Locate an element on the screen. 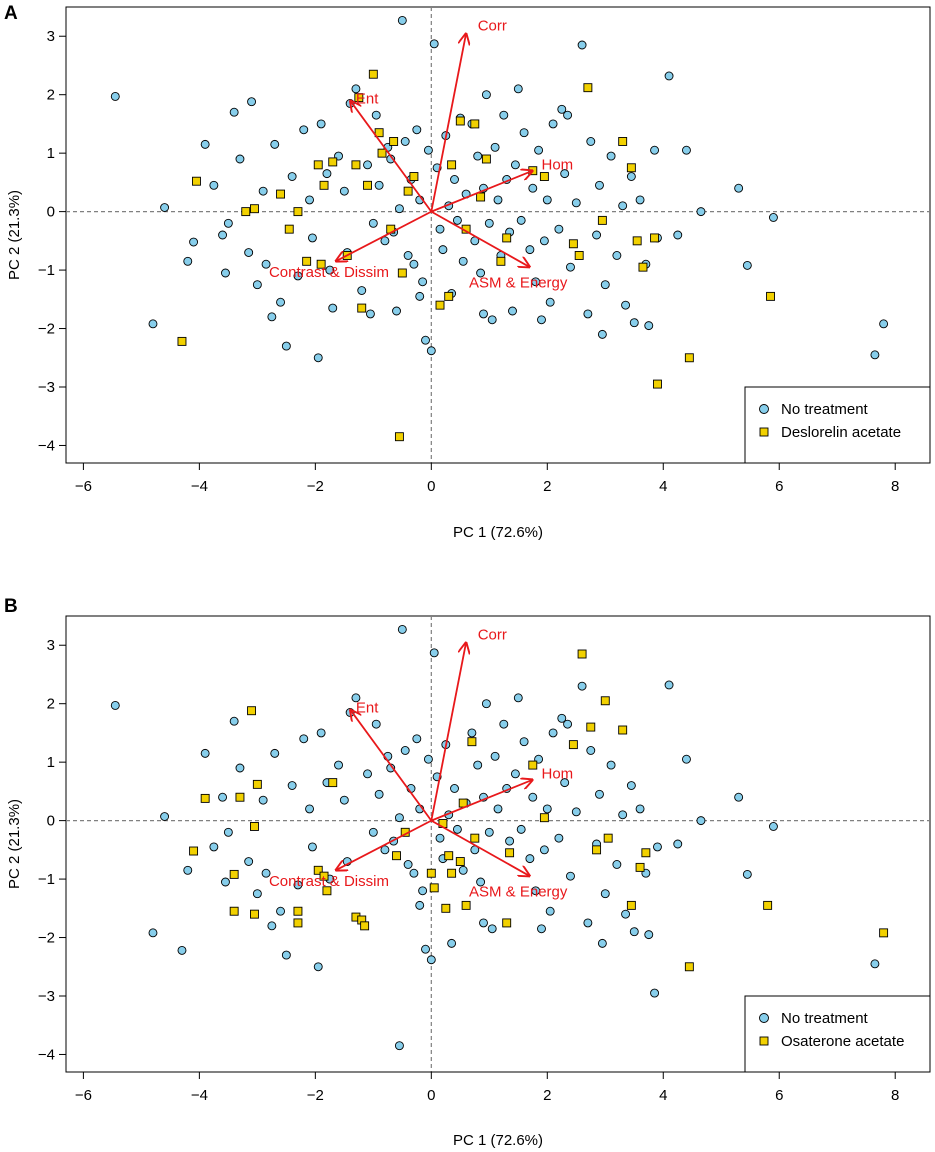 The width and height of the screenshot is (935, 1152). vector-hom-a is located at coordinates (481, 192).